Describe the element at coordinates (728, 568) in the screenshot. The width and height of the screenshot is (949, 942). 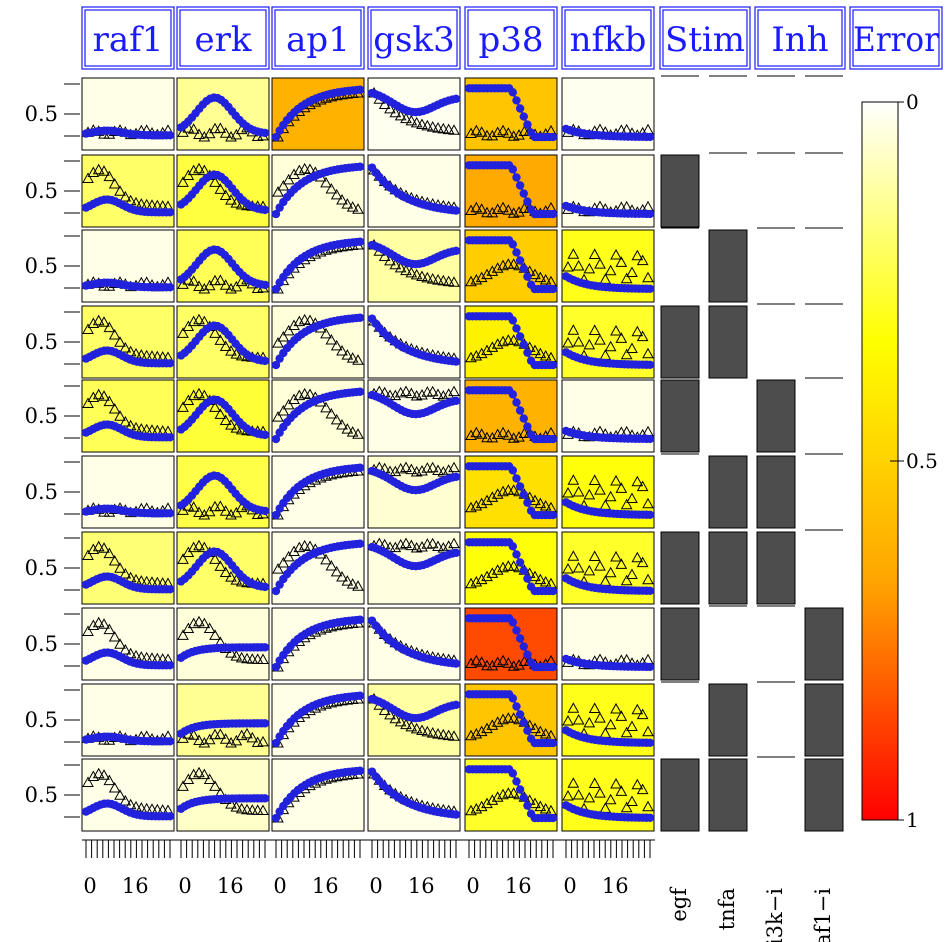
I see `design-bar-tnfa` at that location.